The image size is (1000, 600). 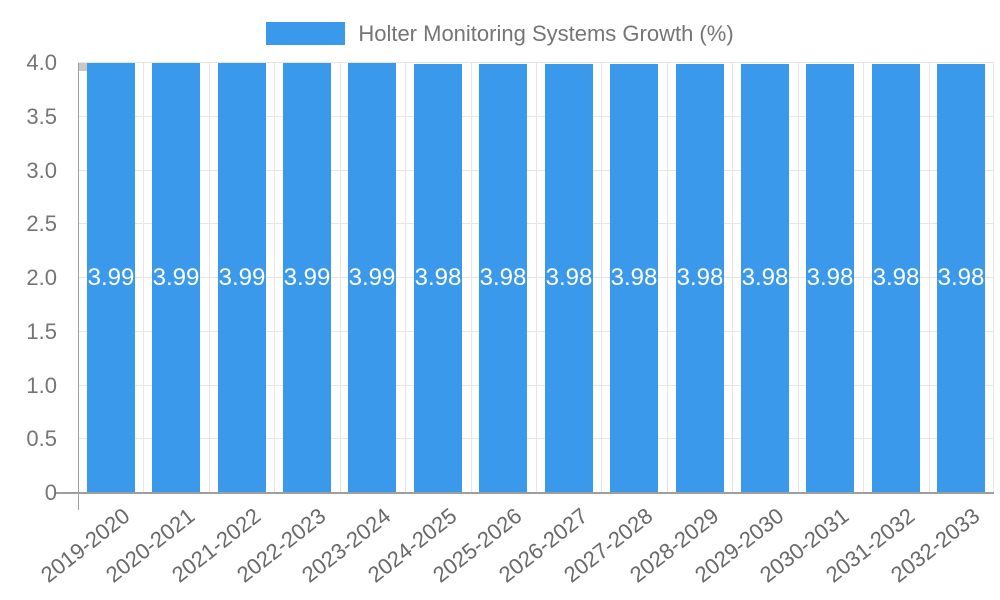 What do you see at coordinates (536, 62) in the screenshot?
I see `h-gridline` at bounding box center [536, 62].